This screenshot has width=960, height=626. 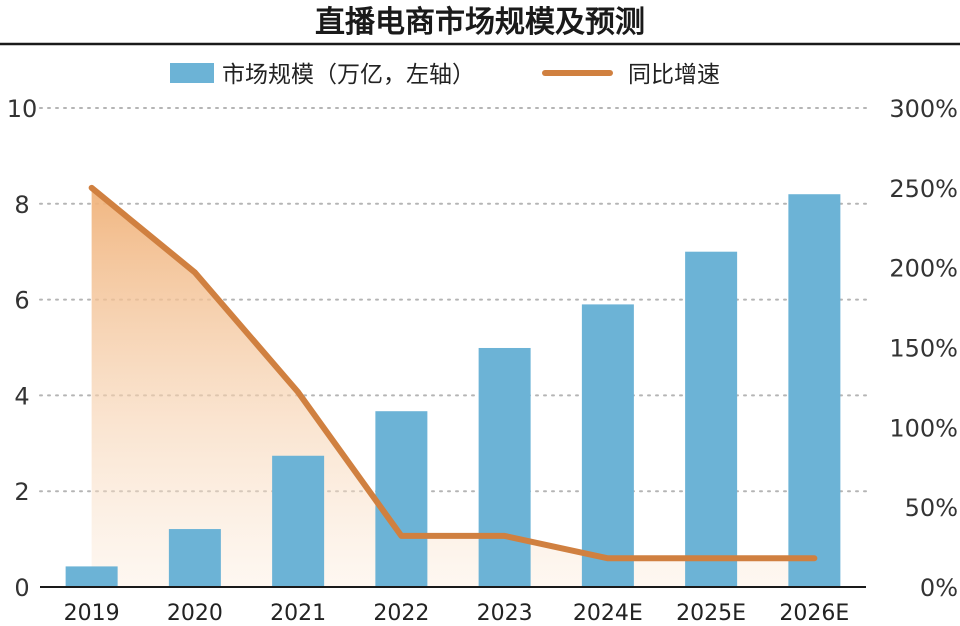 I want to click on legend: 市场规模（万亿，左轴） 同比增速, so click(x=445, y=75).